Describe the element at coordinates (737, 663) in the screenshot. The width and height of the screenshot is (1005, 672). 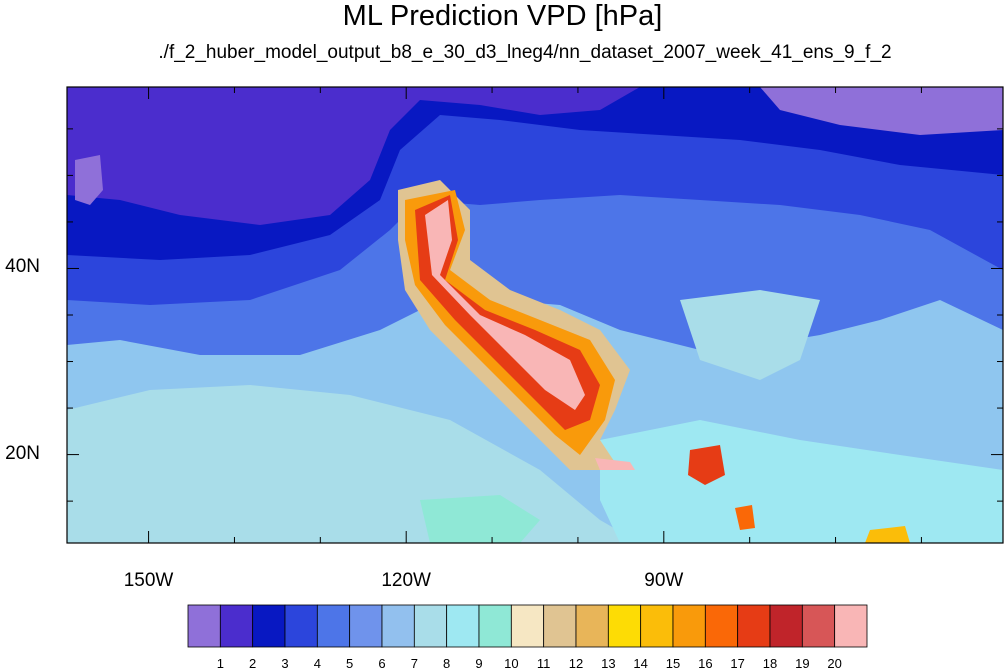
I see `colorbar-tick-label: 17` at that location.